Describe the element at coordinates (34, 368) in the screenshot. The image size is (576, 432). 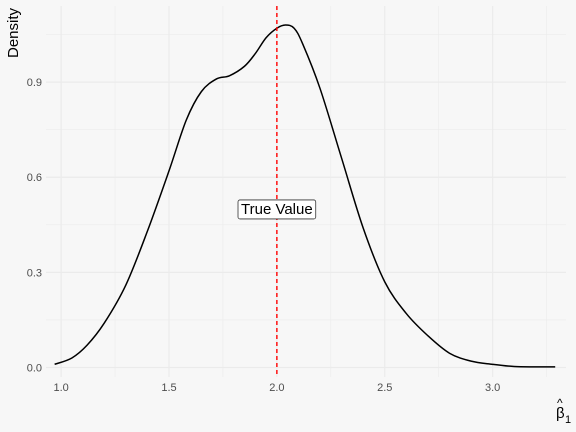
I see `y-tick-label: 0.0` at that location.